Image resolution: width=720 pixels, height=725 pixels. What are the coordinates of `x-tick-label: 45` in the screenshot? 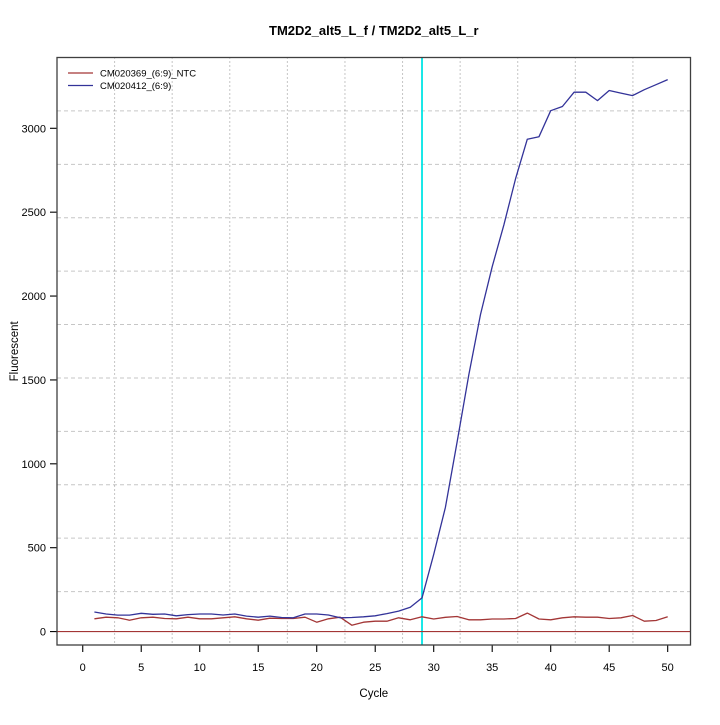 It's located at (609, 668).